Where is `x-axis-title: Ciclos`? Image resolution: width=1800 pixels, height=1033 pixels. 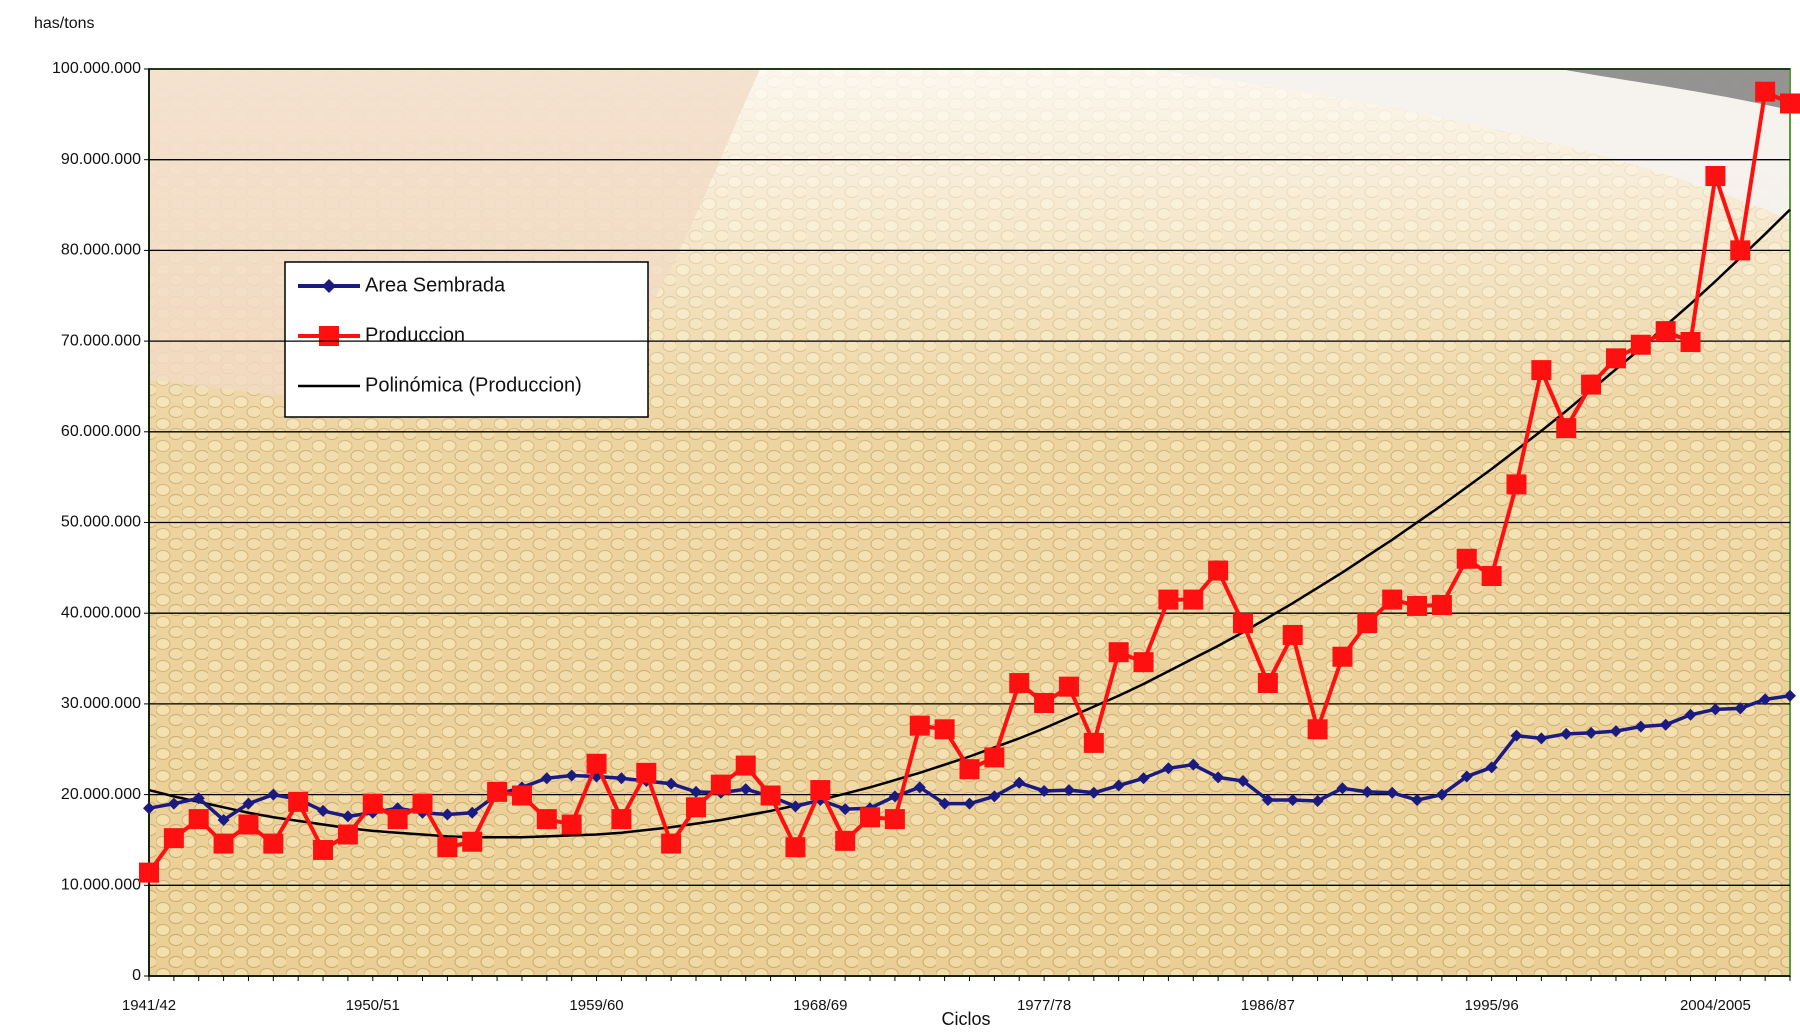
x-axis-title: Ciclos is located at coordinates (965, 1019).